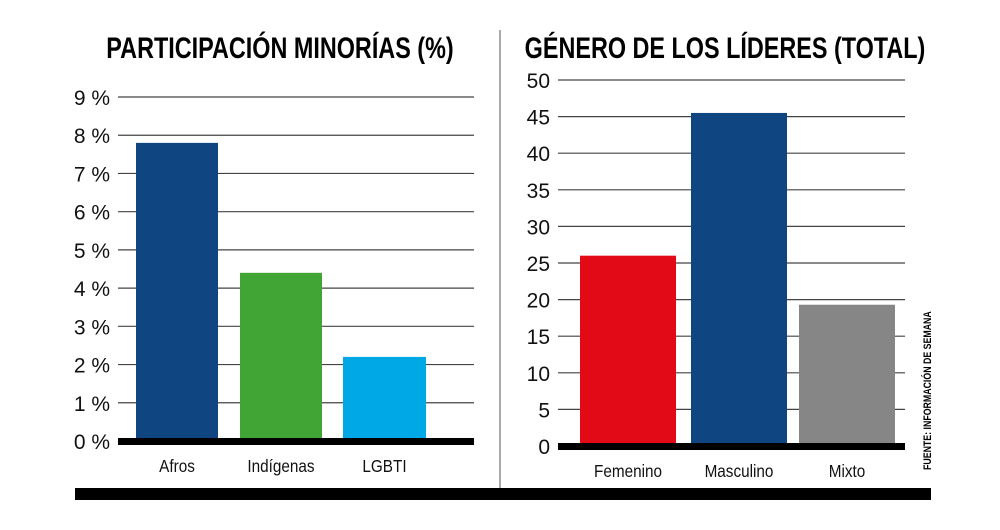 The image size is (1000, 530). What do you see at coordinates (384, 398) in the screenshot?
I see `left-bar-lgbti` at bounding box center [384, 398].